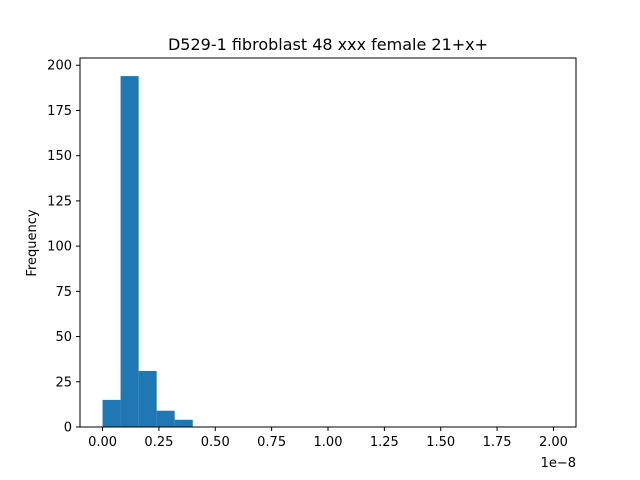 The image size is (640, 480). Describe the element at coordinates (68, 428) in the screenshot. I see `y-tick-label: 0` at that location.